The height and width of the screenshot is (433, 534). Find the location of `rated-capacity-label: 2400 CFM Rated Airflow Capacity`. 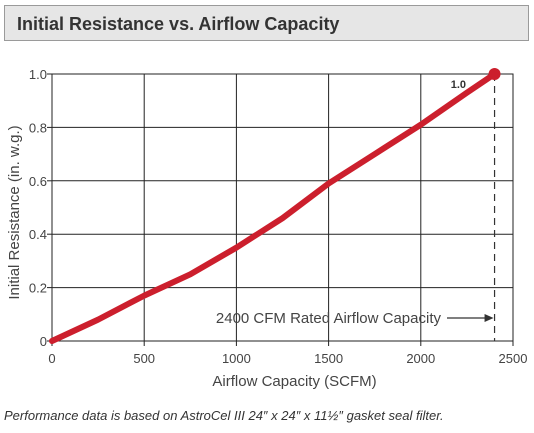

rated-capacity-label: 2400 CFM Rated Airflow Capacity is located at coordinates (329, 318).